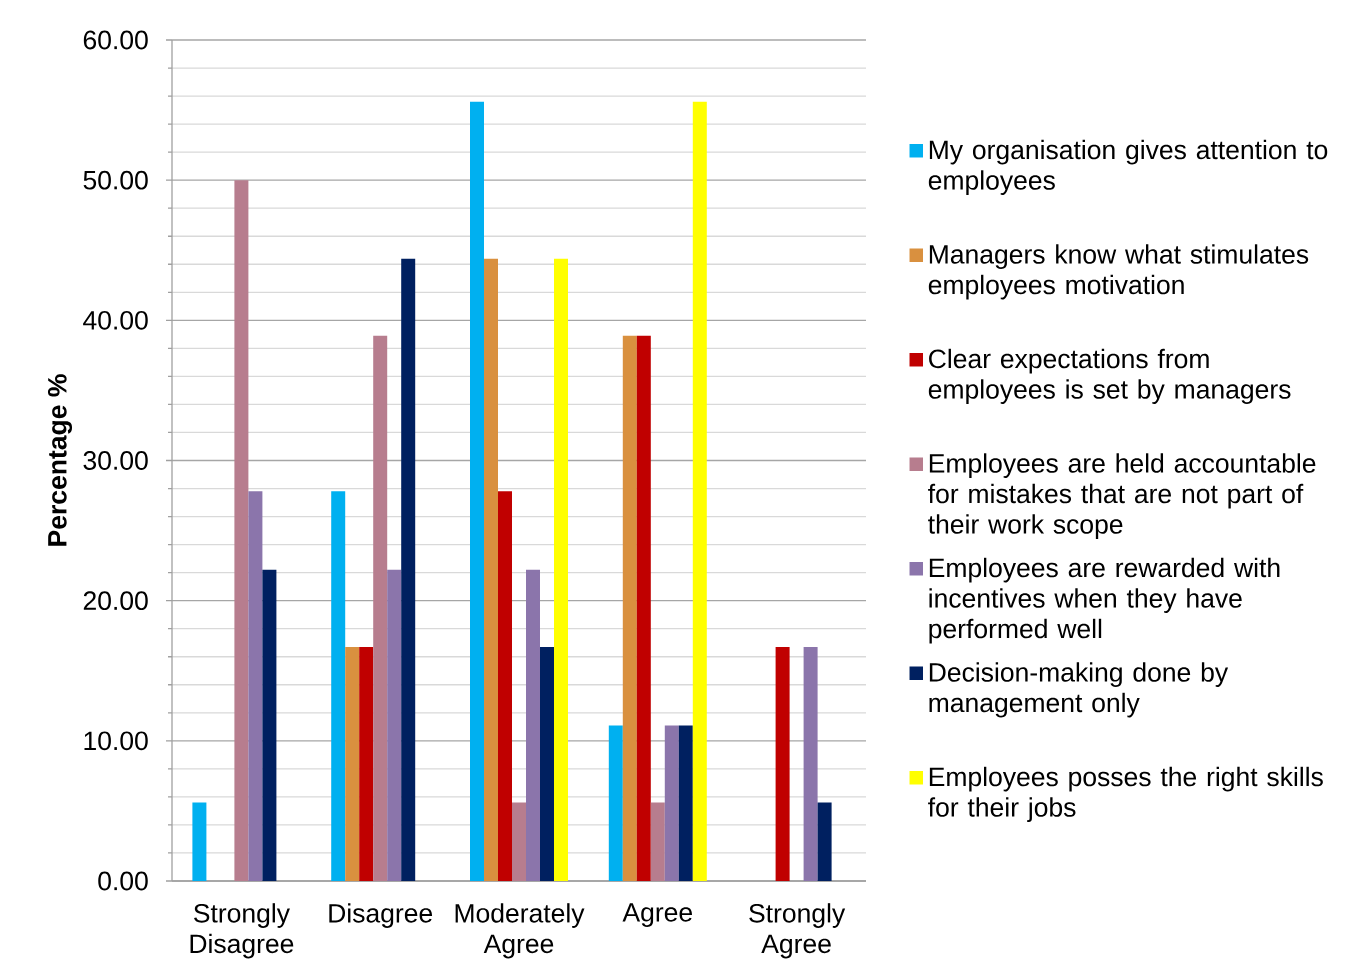 The width and height of the screenshot is (1357, 967). Describe the element at coordinates (797, 931) in the screenshot. I see `x-tick-label: Strongly Agree` at that location.